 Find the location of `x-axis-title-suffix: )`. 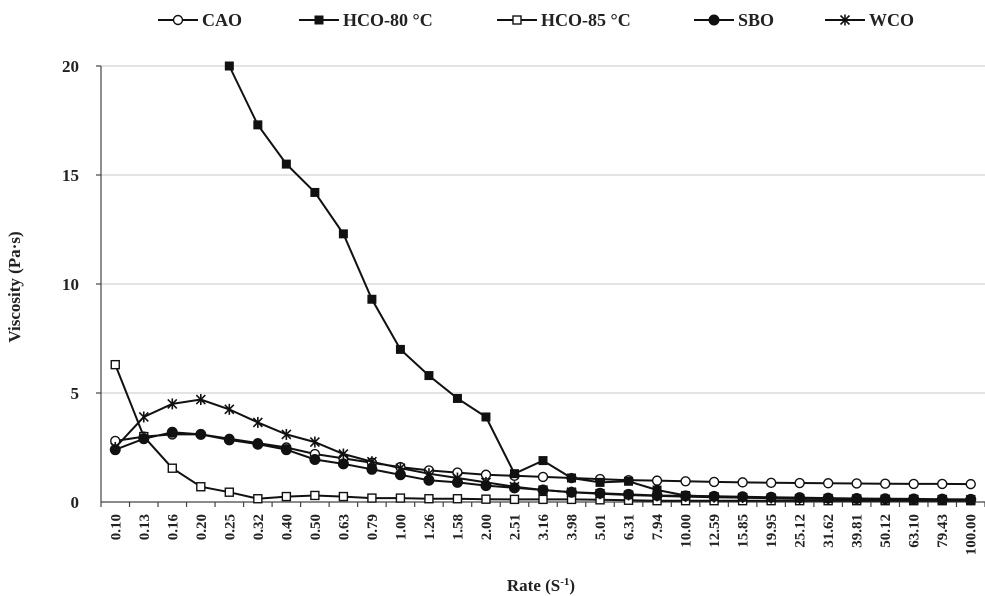

x-axis-title-suffix: ) is located at coordinates (572, 585).